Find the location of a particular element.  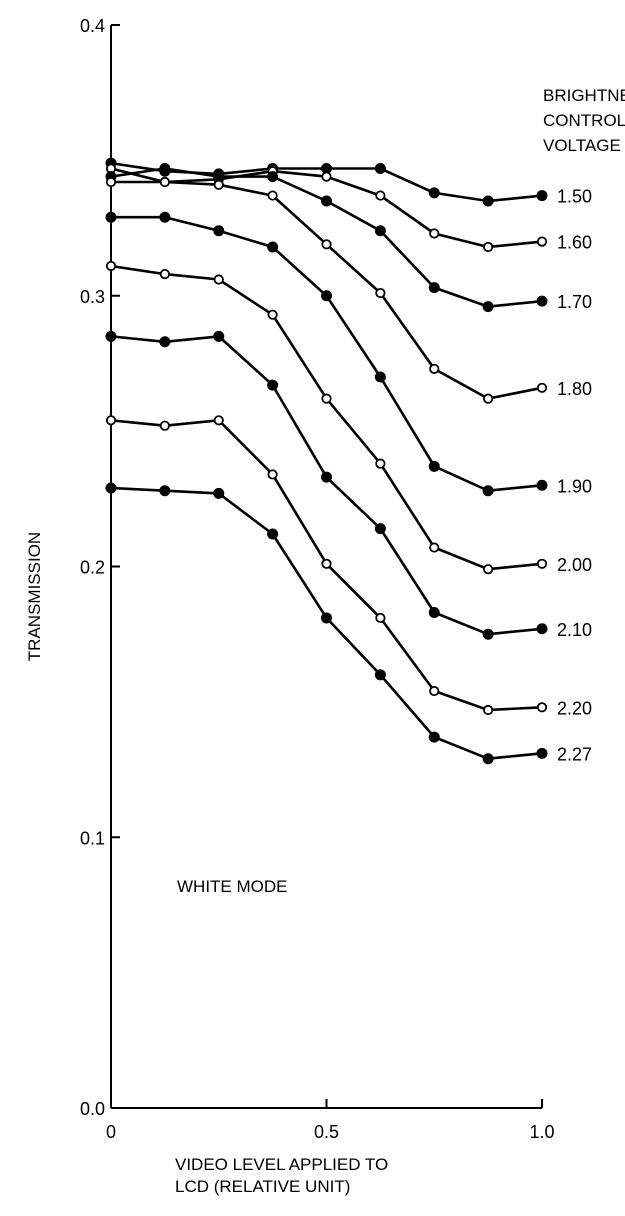

y-axis-label: TRANSMISSION is located at coordinates (34, 596).